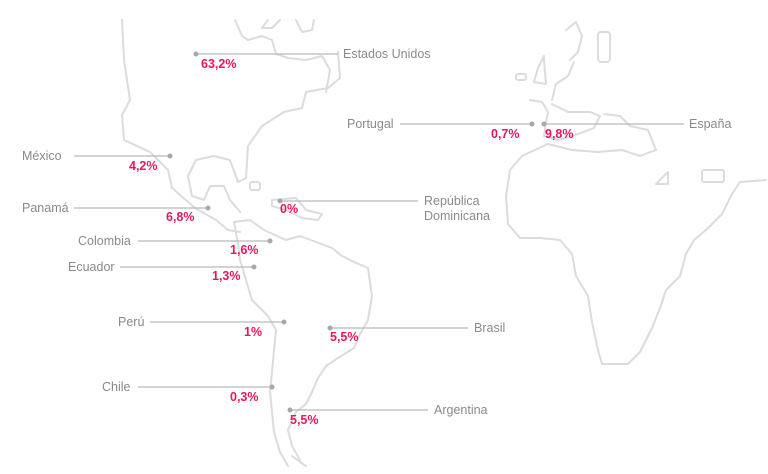  I want to click on label-usa: Estados Unidos, so click(387, 54).